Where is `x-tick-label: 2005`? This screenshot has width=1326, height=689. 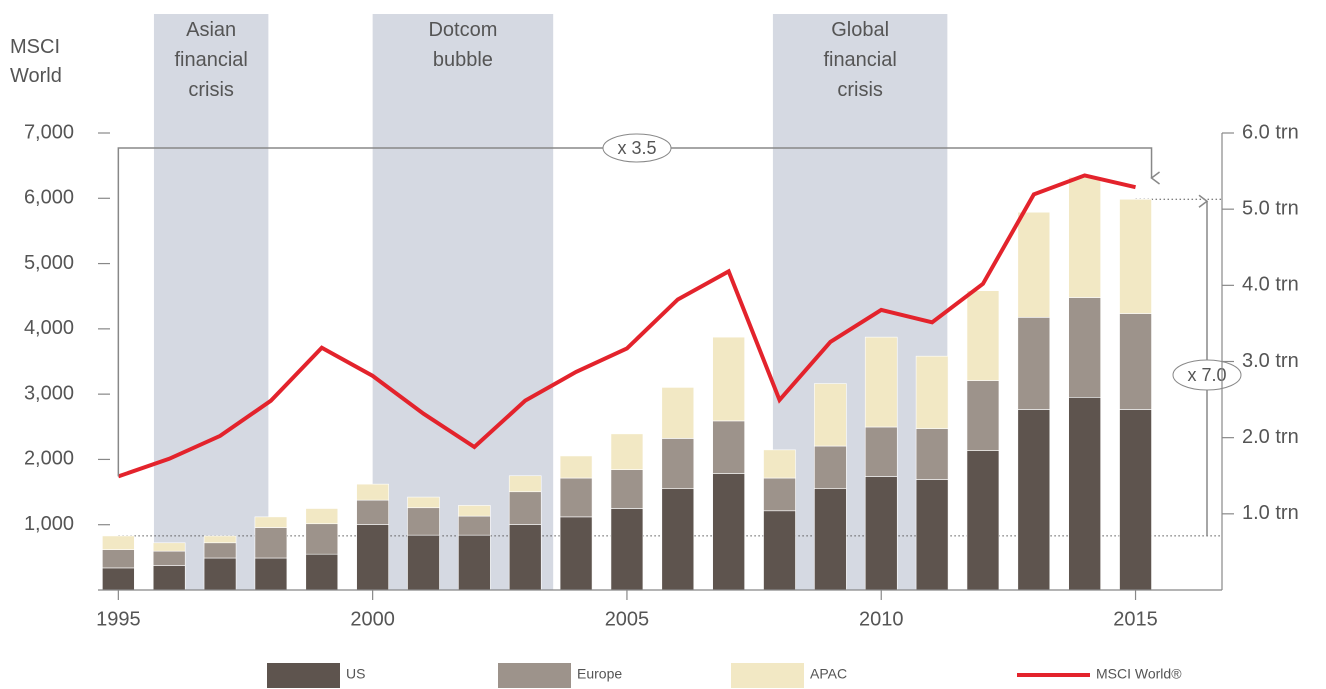 x-tick-label: 2005 is located at coordinates (627, 619).